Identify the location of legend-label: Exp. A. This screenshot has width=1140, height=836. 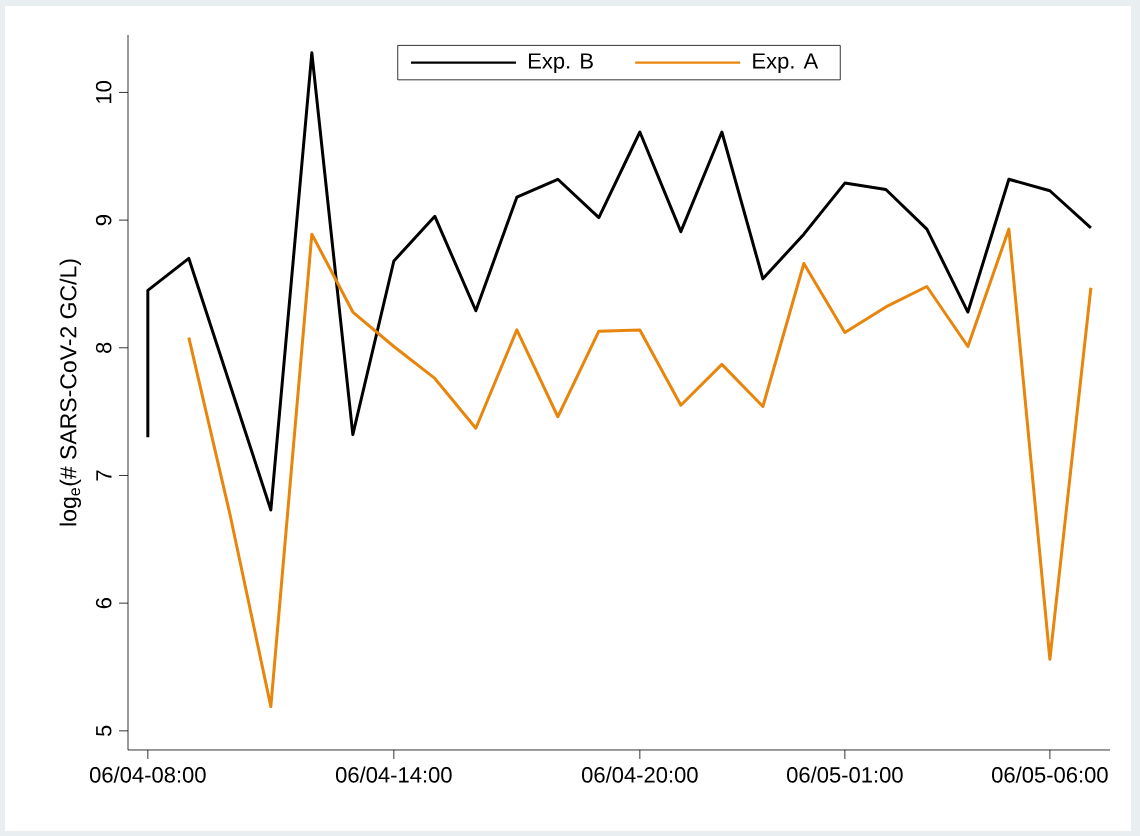
(786, 63).